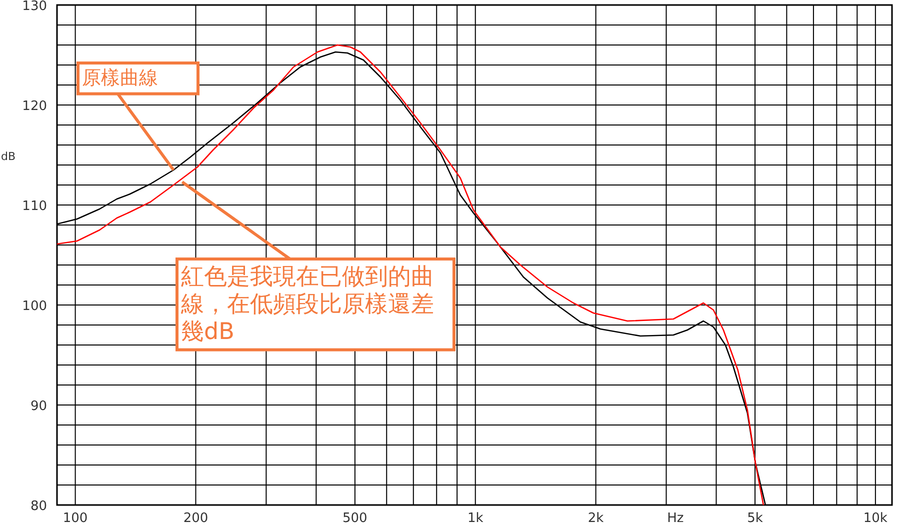  I want to click on y-axis-title: dB, so click(8, 156).